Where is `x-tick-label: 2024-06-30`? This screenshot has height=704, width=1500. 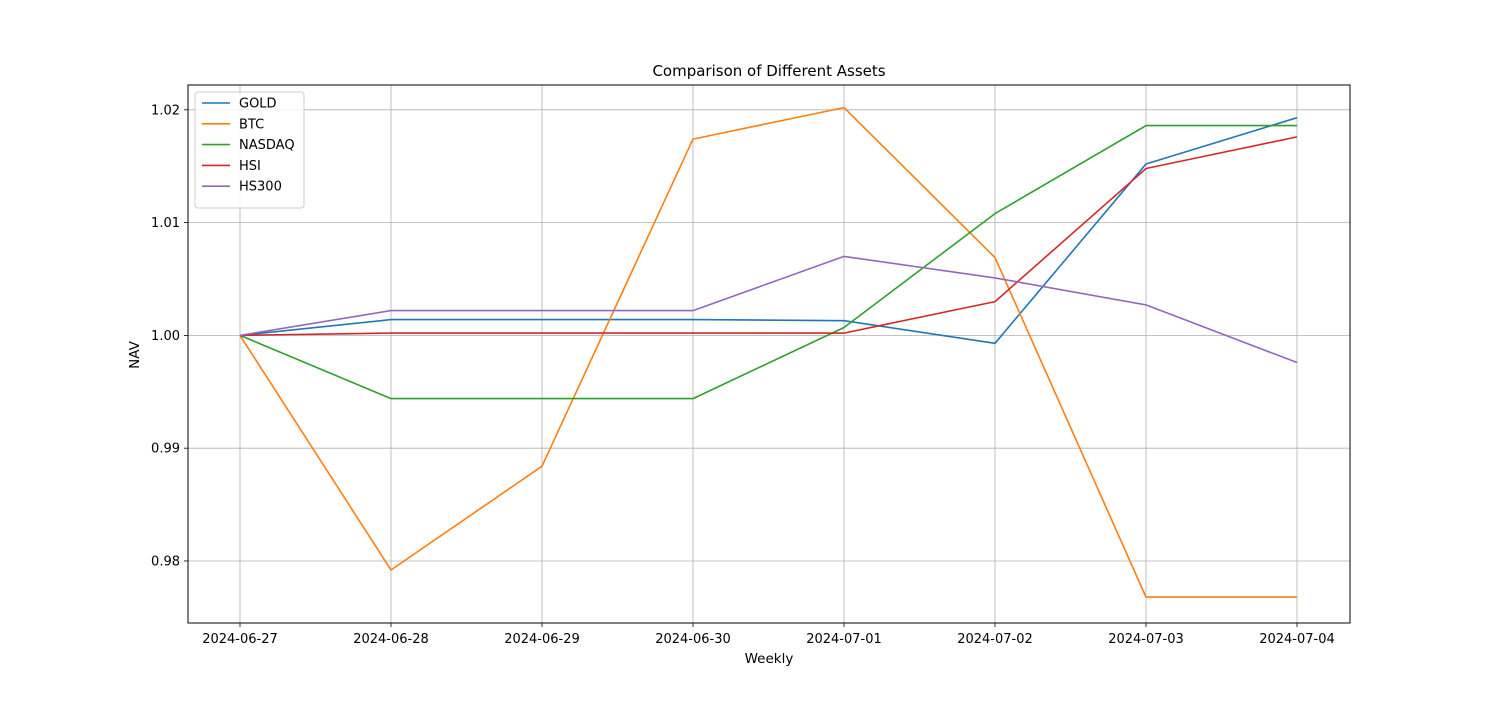 x-tick-label: 2024-06-30 is located at coordinates (693, 639).